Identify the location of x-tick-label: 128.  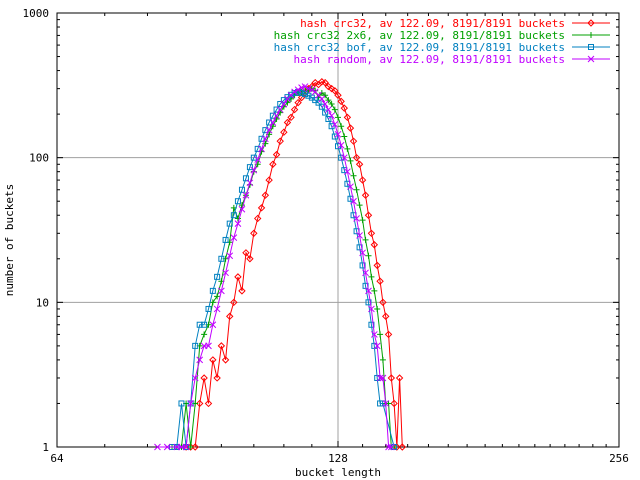
(338, 458).